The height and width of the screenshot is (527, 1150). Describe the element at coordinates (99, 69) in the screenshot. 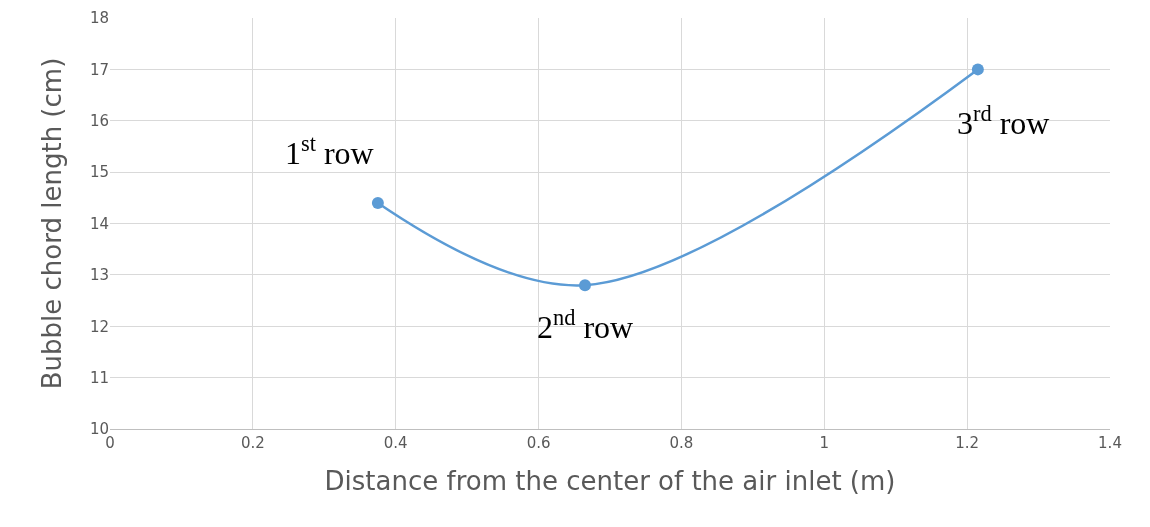

I see `y-tick-label: 17` at that location.